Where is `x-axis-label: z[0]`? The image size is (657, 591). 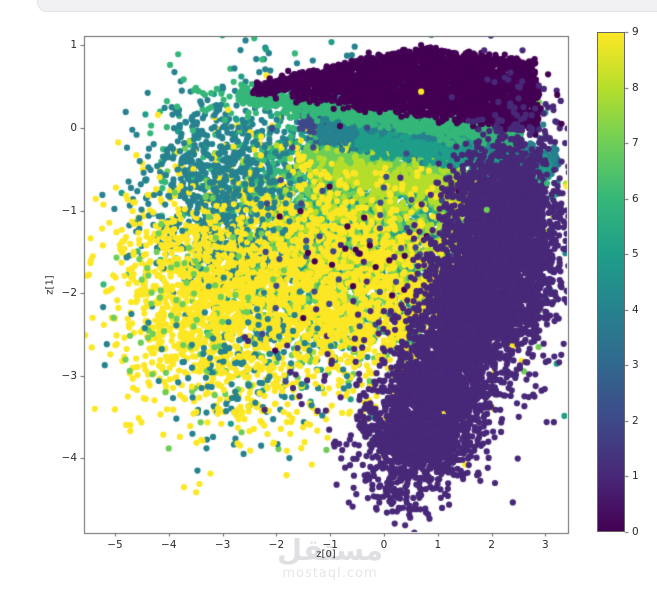 x-axis-label: z[0] is located at coordinates (326, 554).